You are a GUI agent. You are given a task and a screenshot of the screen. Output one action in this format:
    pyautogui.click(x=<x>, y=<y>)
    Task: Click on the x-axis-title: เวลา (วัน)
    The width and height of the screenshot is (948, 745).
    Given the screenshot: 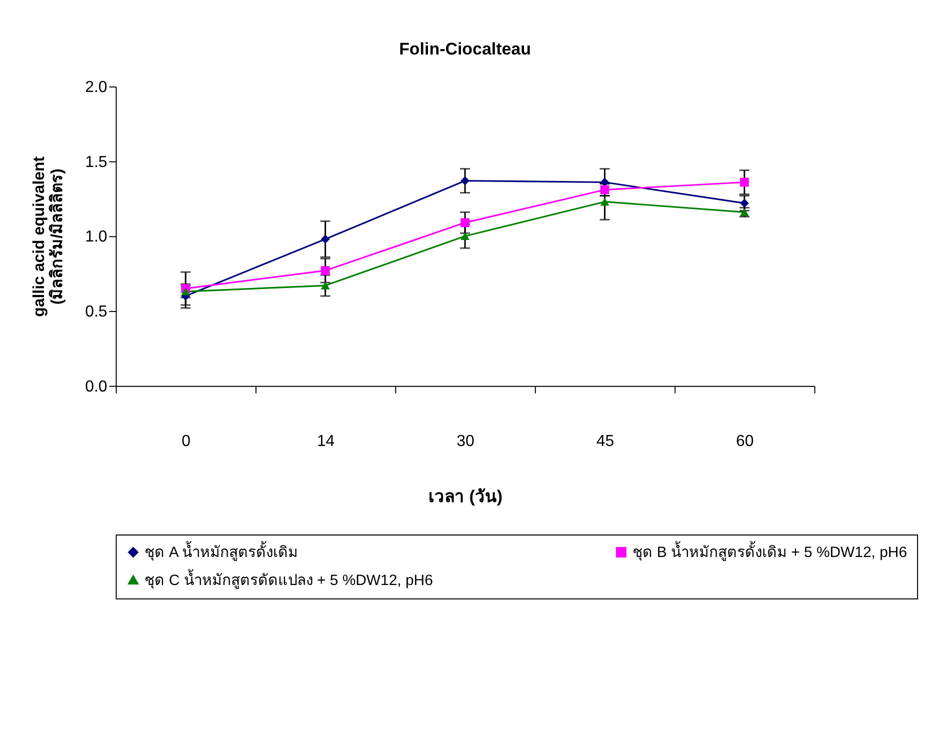 What is the action you would take?
    pyautogui.click(x=465, y=496)
    